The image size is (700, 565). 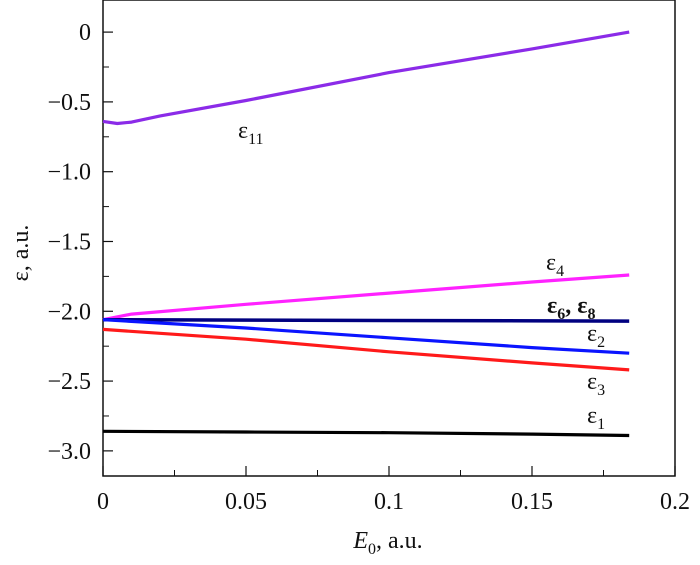 I want to click on y-tick-label: −1.5, so click(x=69, y=242).